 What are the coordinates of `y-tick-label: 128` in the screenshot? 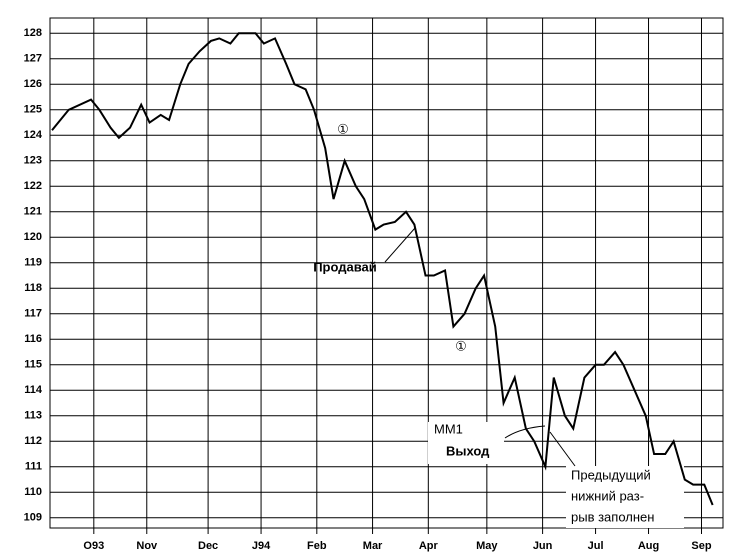 It's located at (33, 33).